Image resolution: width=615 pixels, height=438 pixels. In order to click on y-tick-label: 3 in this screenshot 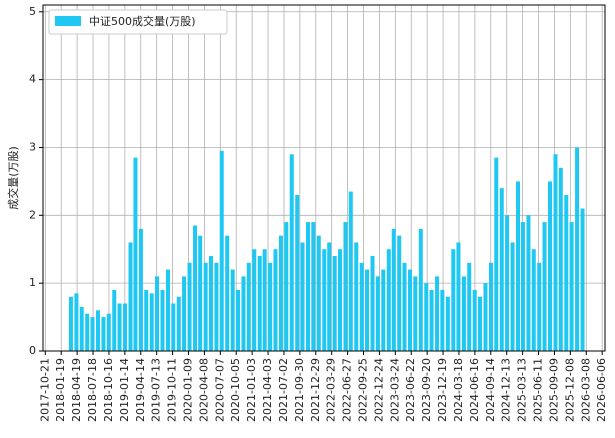, I will do `click(32, 146)`.